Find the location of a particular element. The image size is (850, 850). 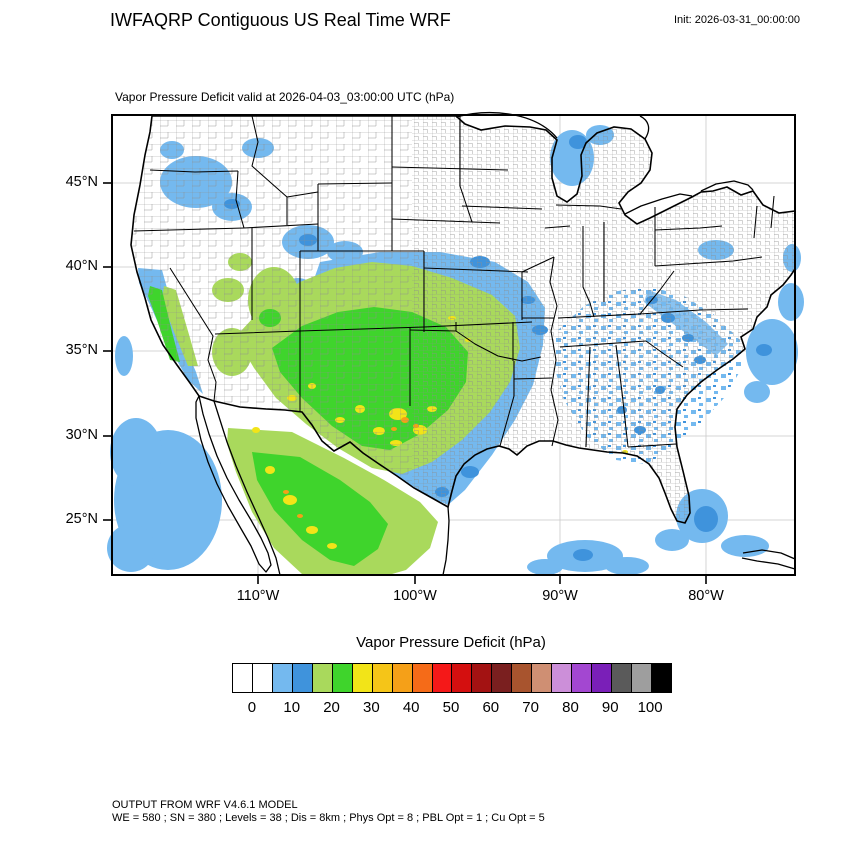

lon-tick-label: 110°W is located at coordinates (258, 596).